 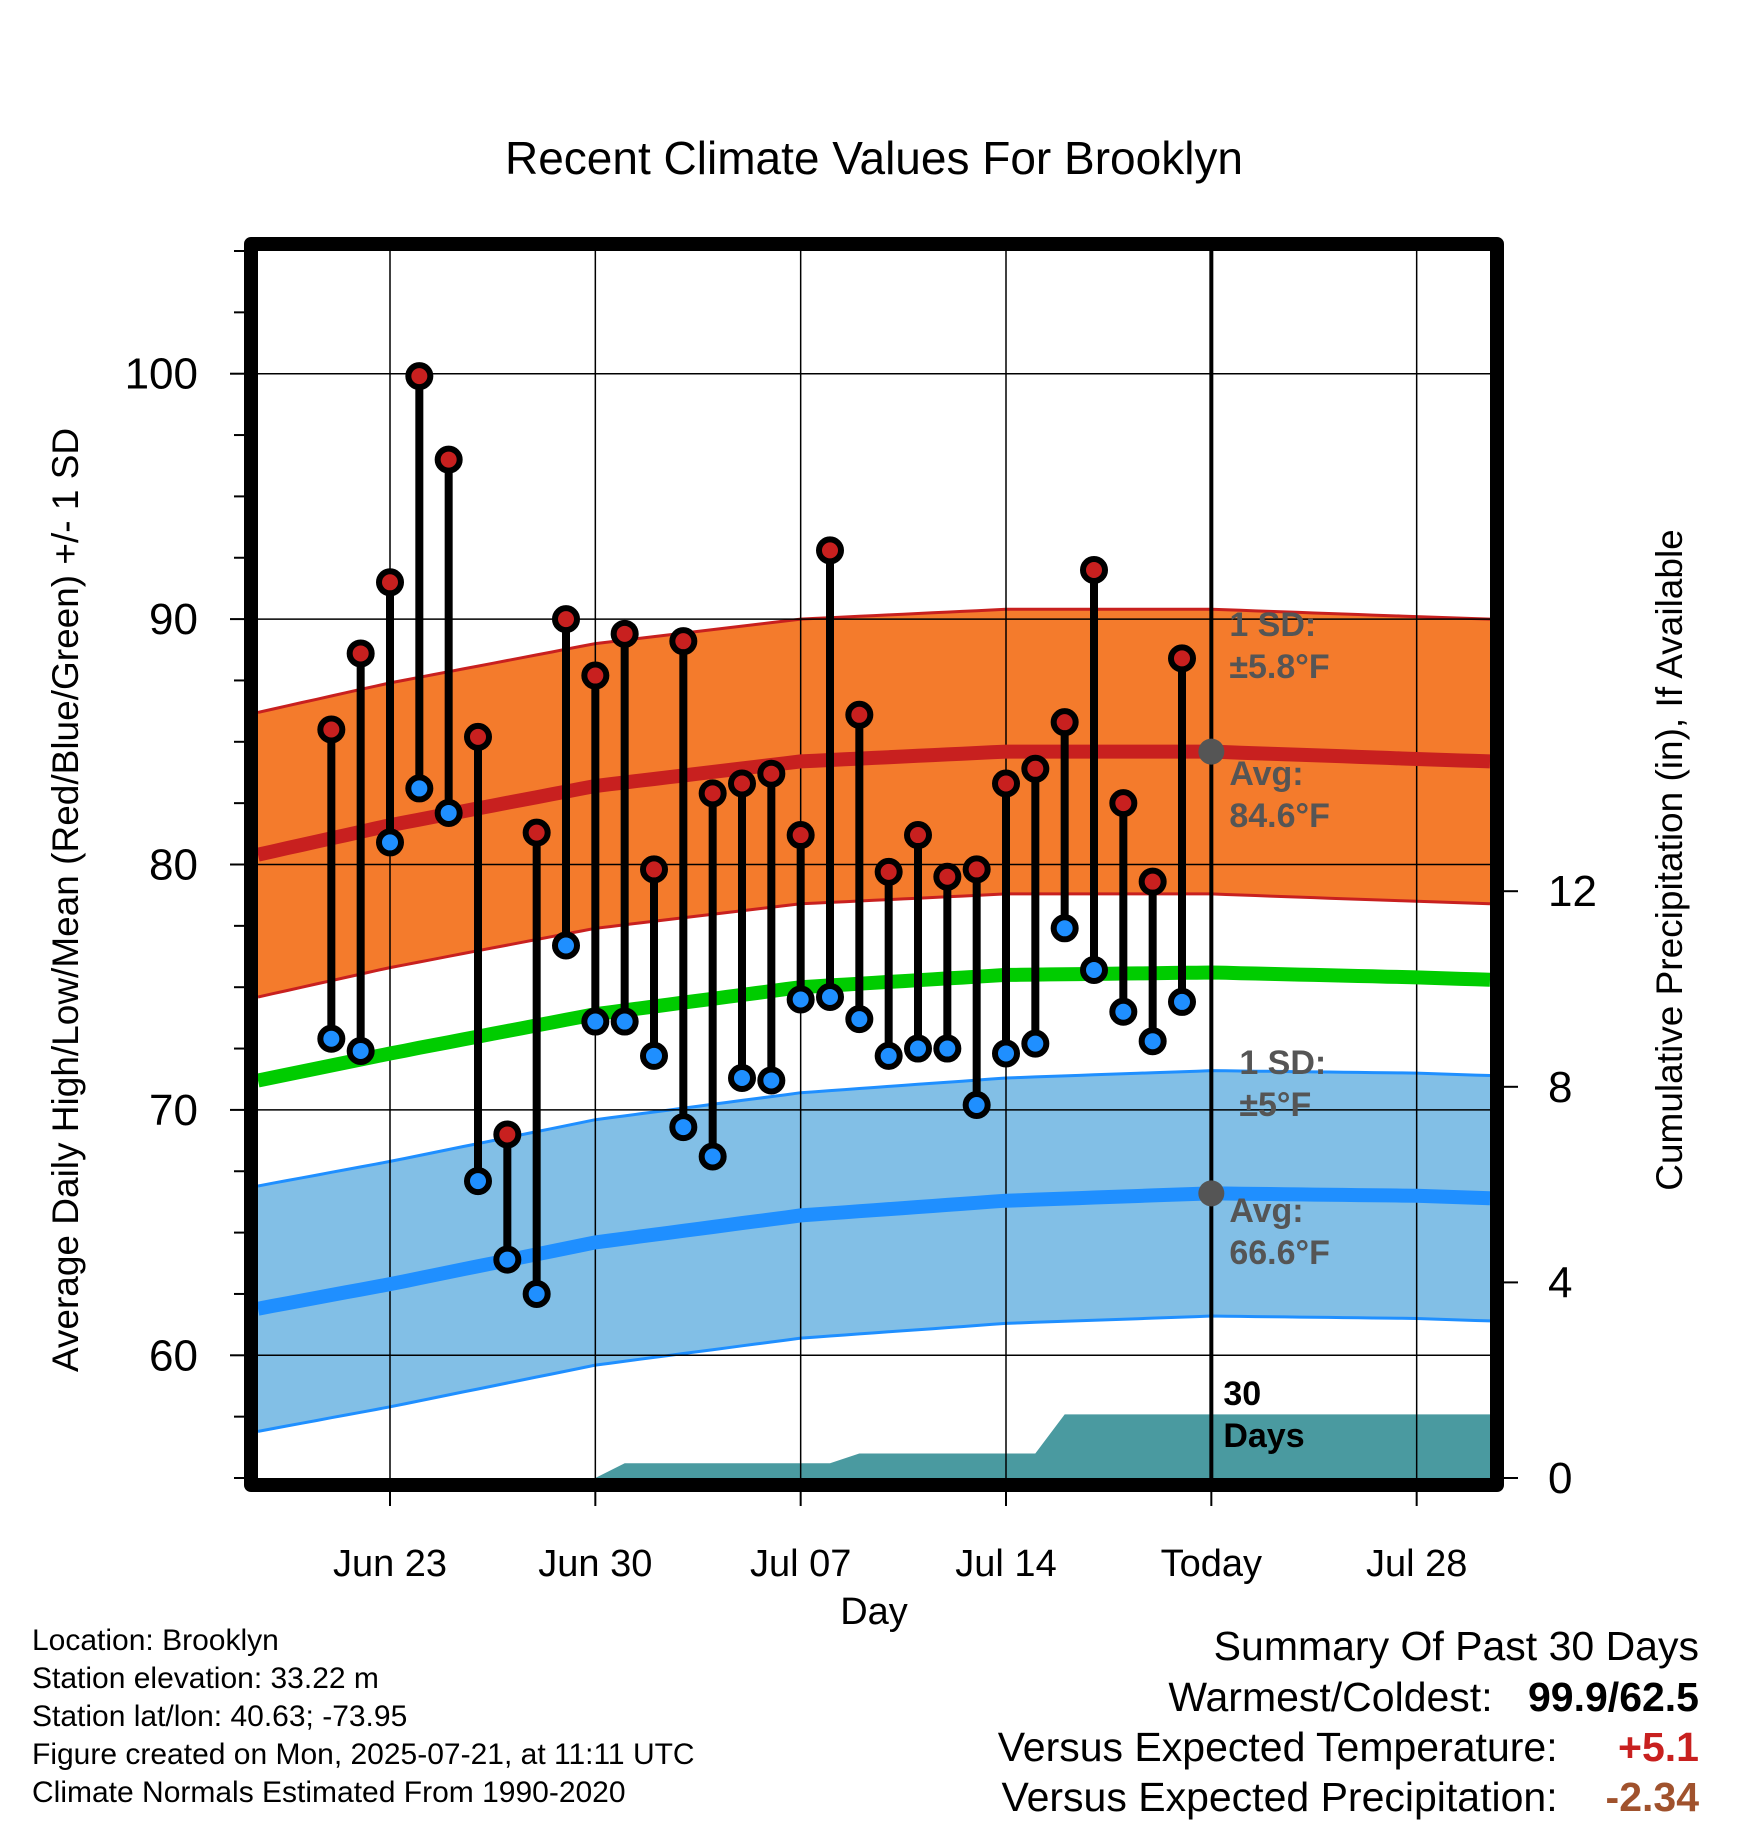 What do you see at coordinates (1005, 1564) in the screenshot?
I see `x-tick-label: Jul 14` at bounding box center [1005, 1564].